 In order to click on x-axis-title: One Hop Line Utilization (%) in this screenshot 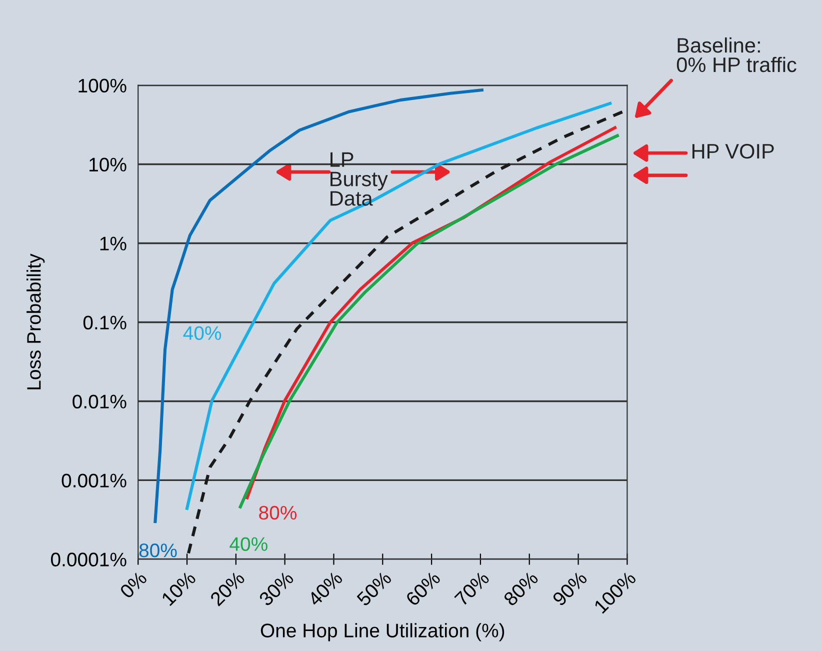, I will do `click(382, 632)`.